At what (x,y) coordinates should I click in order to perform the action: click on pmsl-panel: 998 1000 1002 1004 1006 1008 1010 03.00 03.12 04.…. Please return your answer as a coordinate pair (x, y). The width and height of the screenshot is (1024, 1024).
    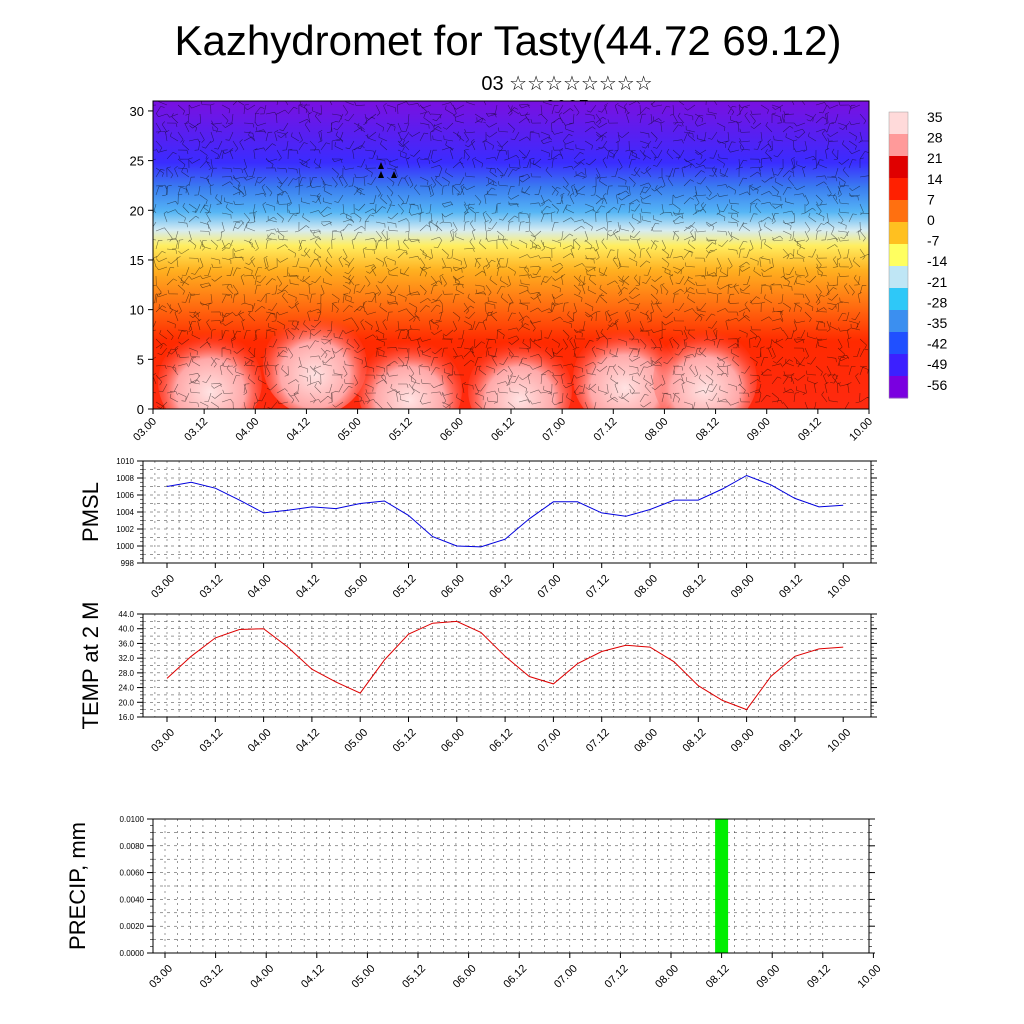
    Looking at the image, I should click on (477, 529).